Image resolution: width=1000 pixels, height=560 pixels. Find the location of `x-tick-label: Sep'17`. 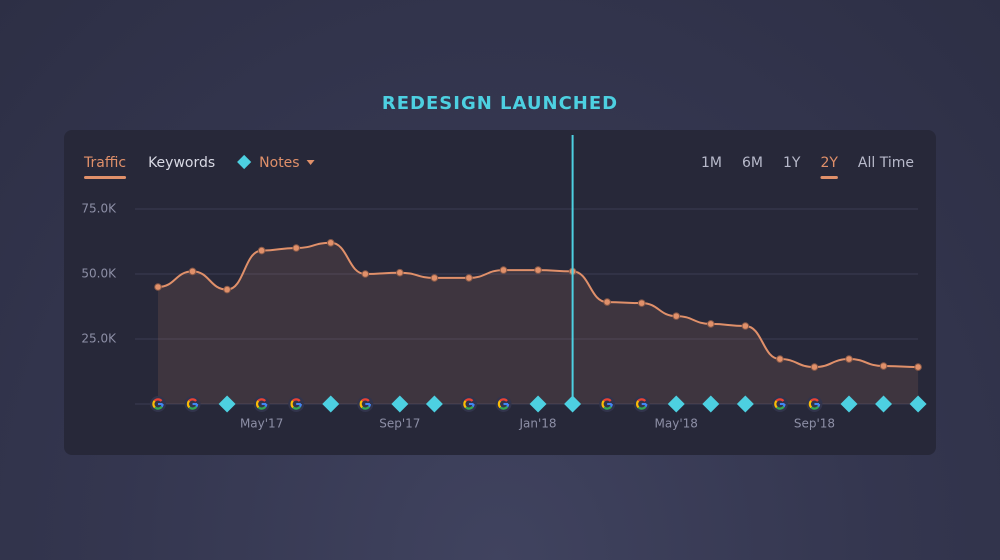

x-tick-label: Sep'17 is located at coordinates (399, 424).